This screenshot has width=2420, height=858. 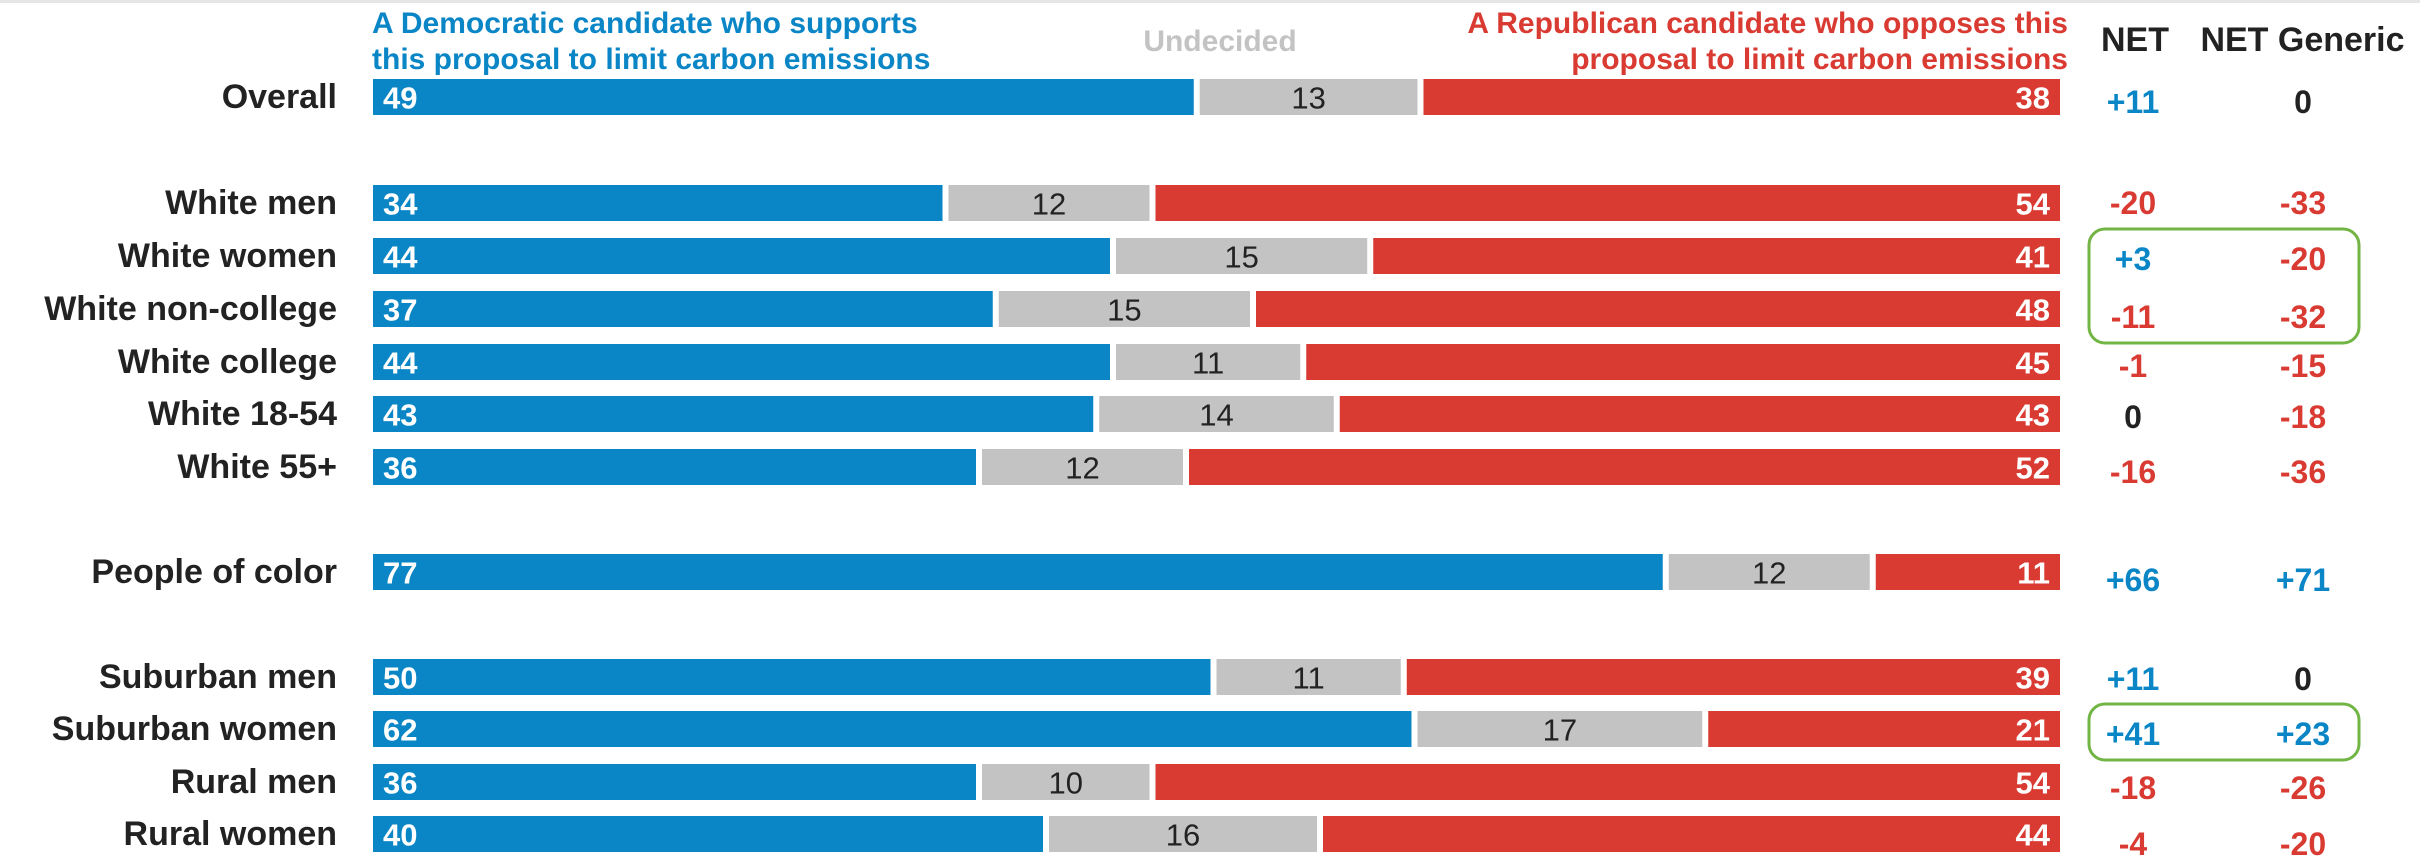 What do you see at coordinates (2133, 203) in the screenshot?
I see `net-value: -20` at bounding box center [2133, 203].